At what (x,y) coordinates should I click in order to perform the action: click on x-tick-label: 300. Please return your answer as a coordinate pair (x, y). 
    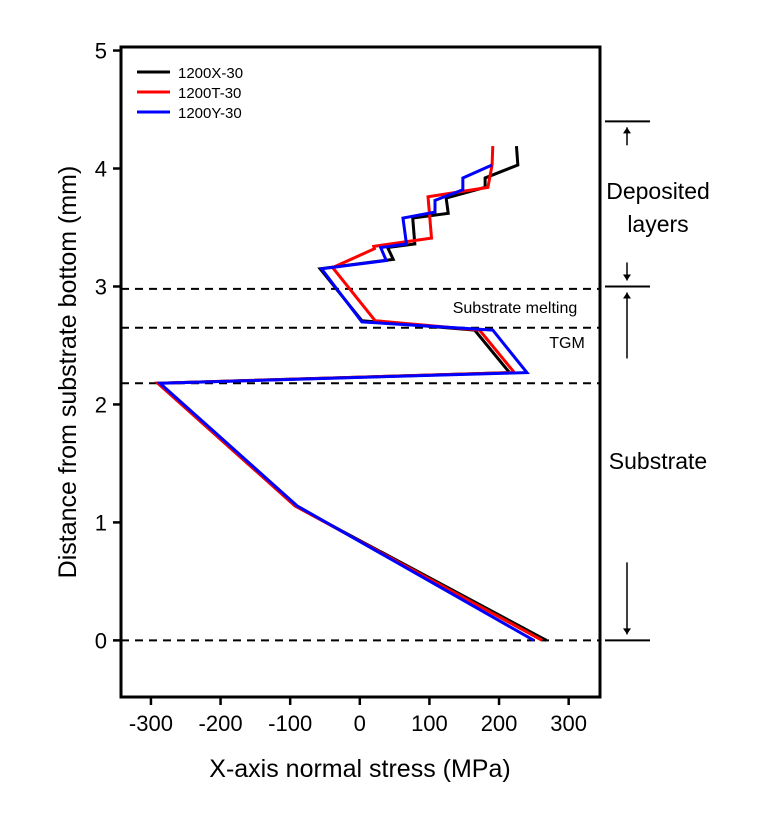
    Looking at the image, I should click on (568, 723).